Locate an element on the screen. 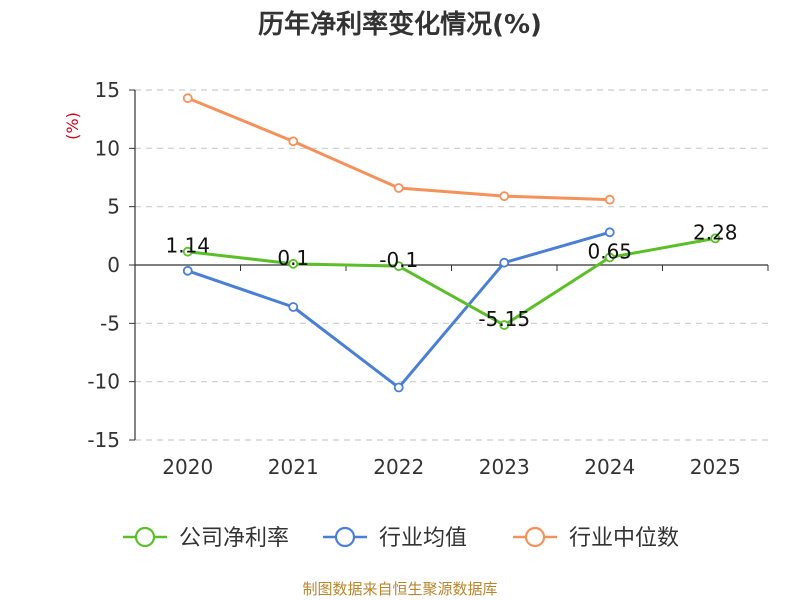 This screenshot has width=800, height=600. data-label: 1.14 is located at coordinates (187, 246).